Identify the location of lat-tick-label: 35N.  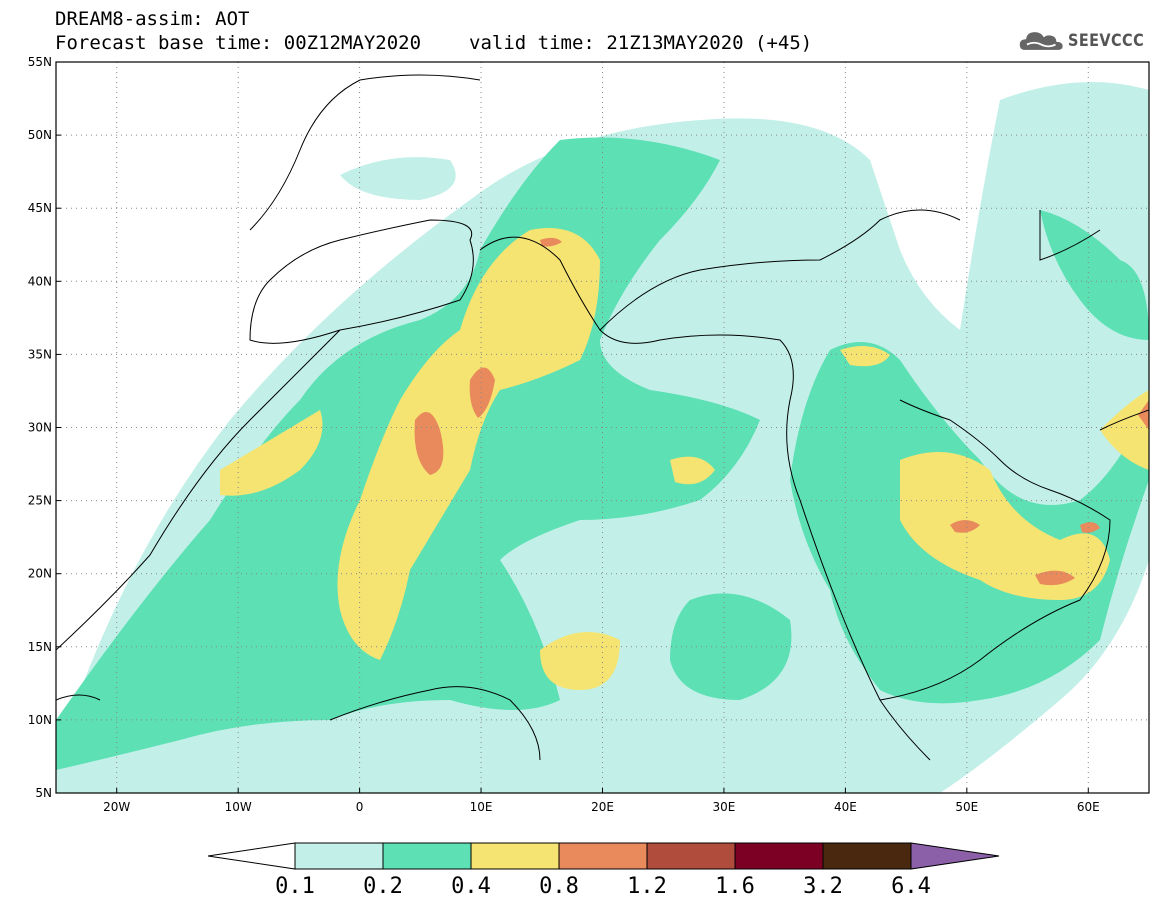
(40, 354).